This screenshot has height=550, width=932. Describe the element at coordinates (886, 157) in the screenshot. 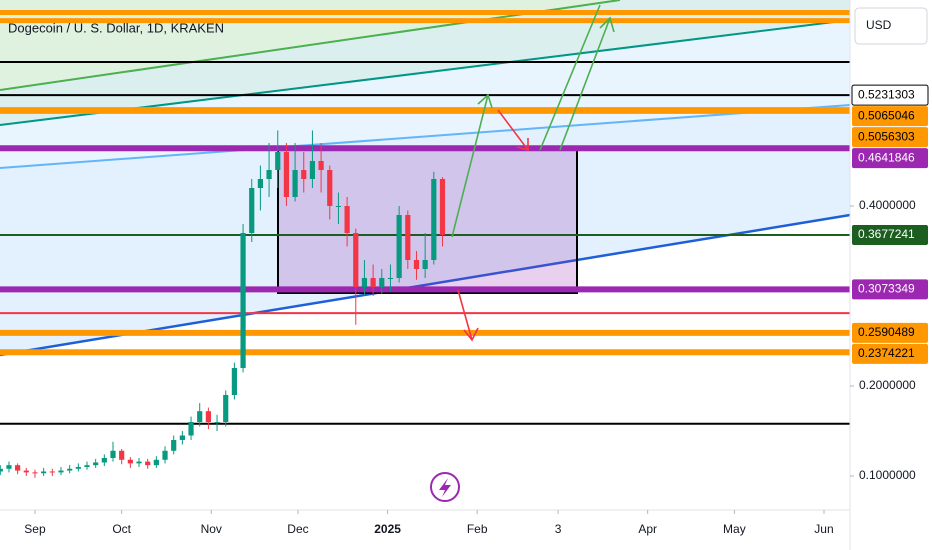

I see `price-label: 0.4641846` at that location.